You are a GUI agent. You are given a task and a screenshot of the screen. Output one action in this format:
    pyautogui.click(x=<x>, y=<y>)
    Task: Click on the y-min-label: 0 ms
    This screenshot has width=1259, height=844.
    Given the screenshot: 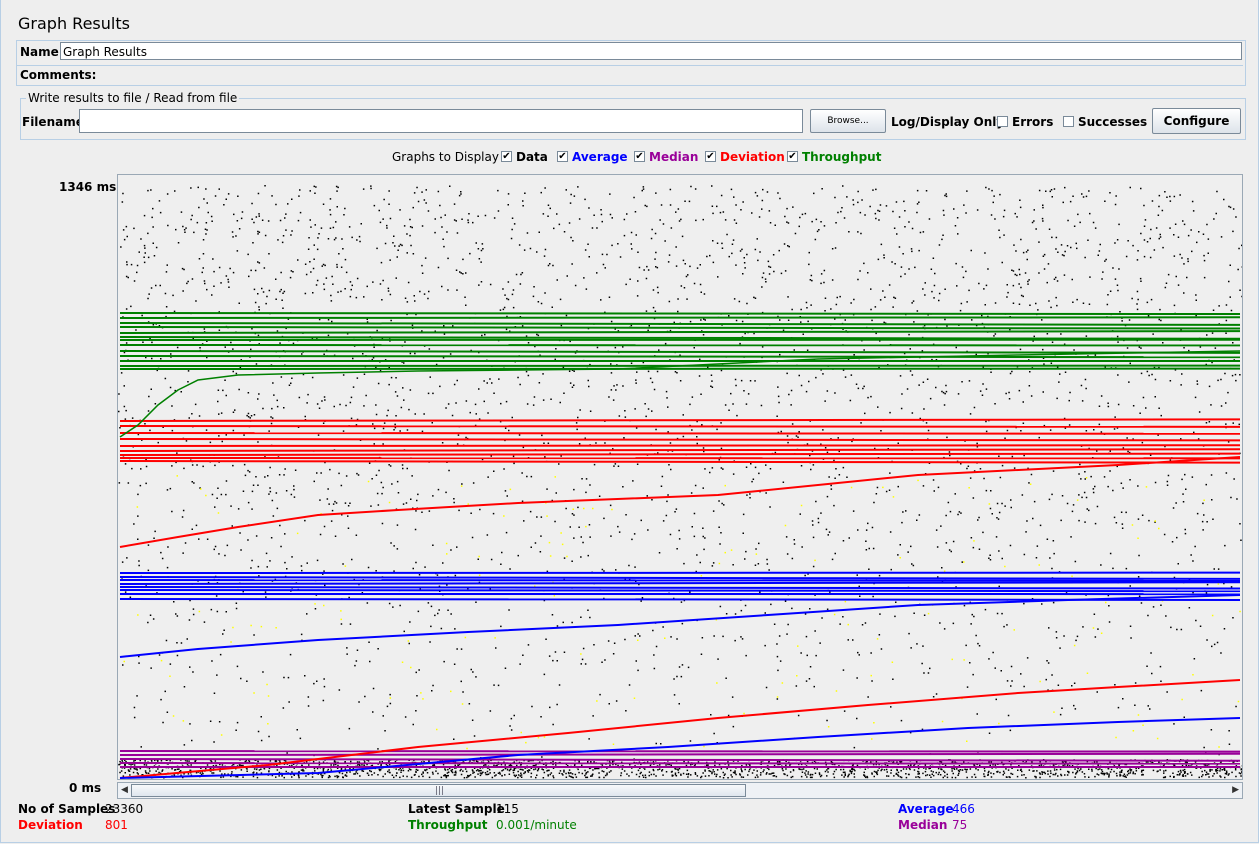 What is the action you would take?
    pyautogui.click(x=85, y=788)
    